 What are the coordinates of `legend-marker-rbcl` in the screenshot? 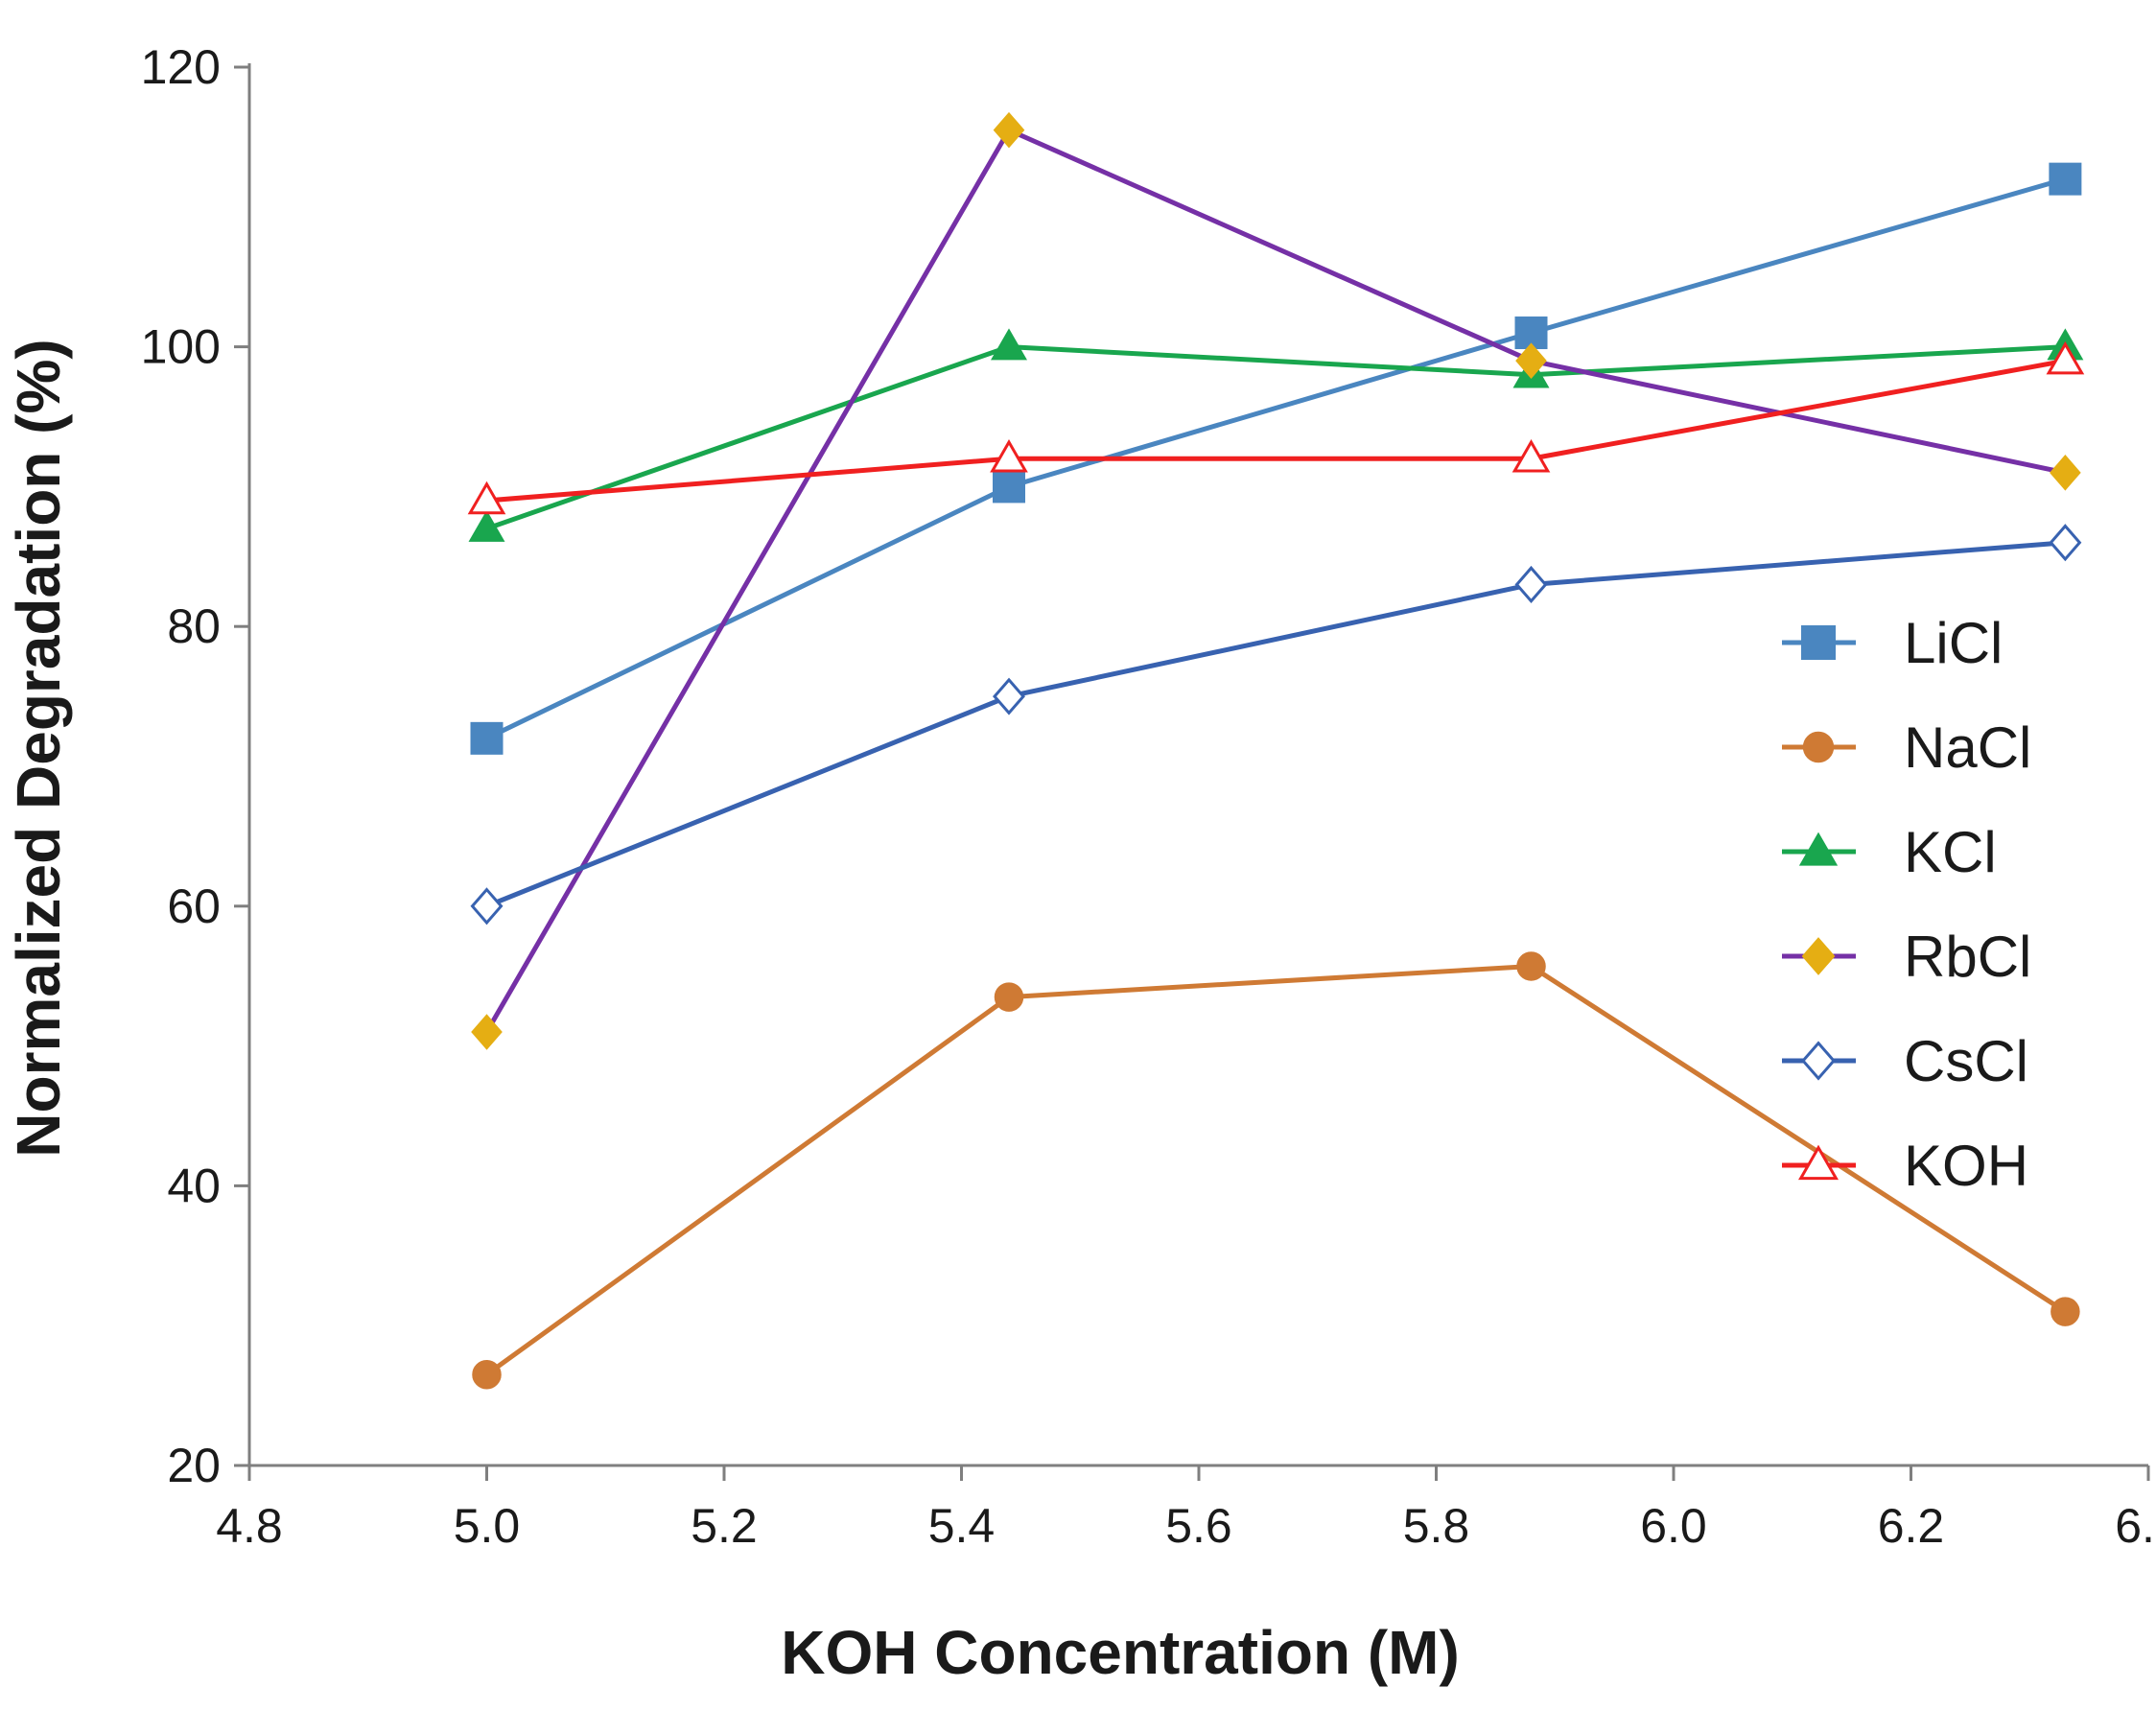 It's located at (1818, 956).